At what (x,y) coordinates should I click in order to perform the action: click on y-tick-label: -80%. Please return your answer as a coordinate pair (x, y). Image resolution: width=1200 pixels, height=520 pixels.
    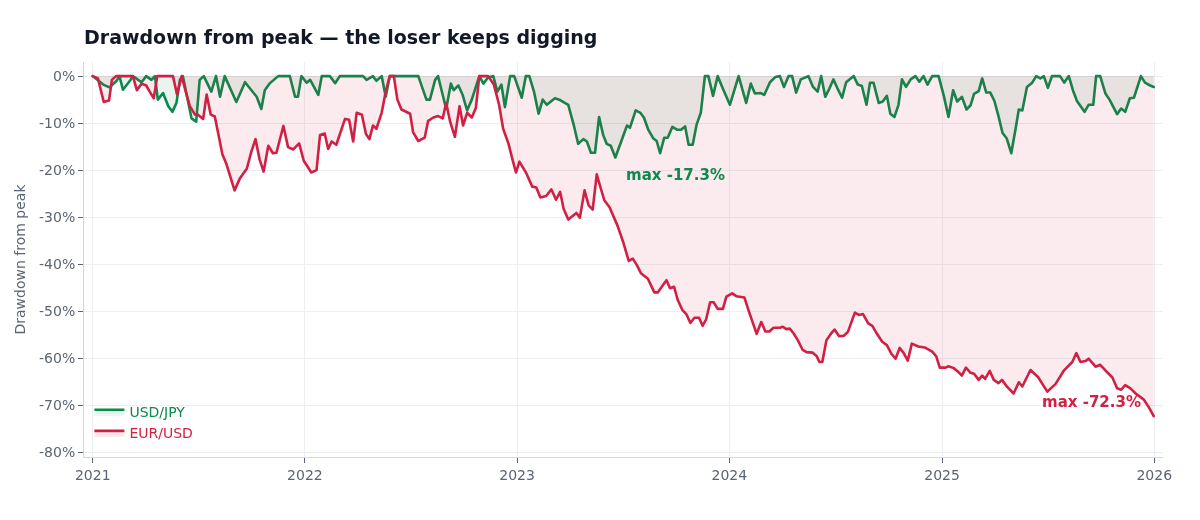
    Looking at the image, I should click on (57, 452).